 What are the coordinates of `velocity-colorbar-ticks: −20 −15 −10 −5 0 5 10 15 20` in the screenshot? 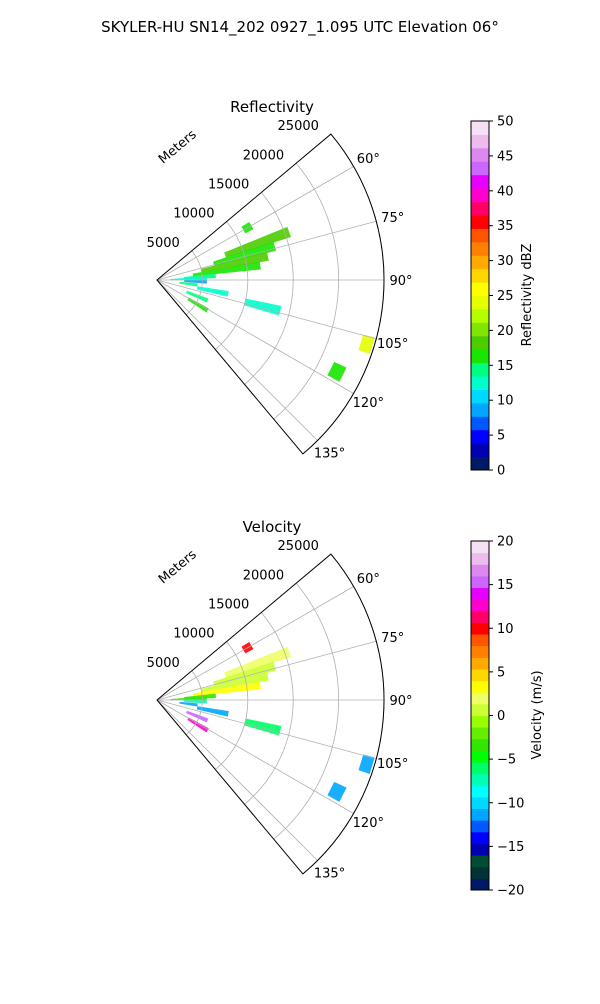 It's located at (506, 717).